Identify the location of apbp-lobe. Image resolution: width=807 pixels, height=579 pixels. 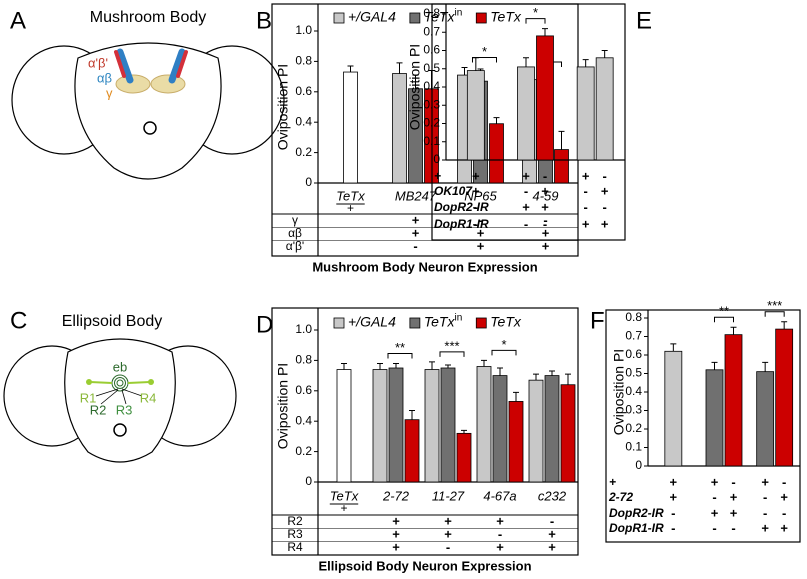
(120, 64).